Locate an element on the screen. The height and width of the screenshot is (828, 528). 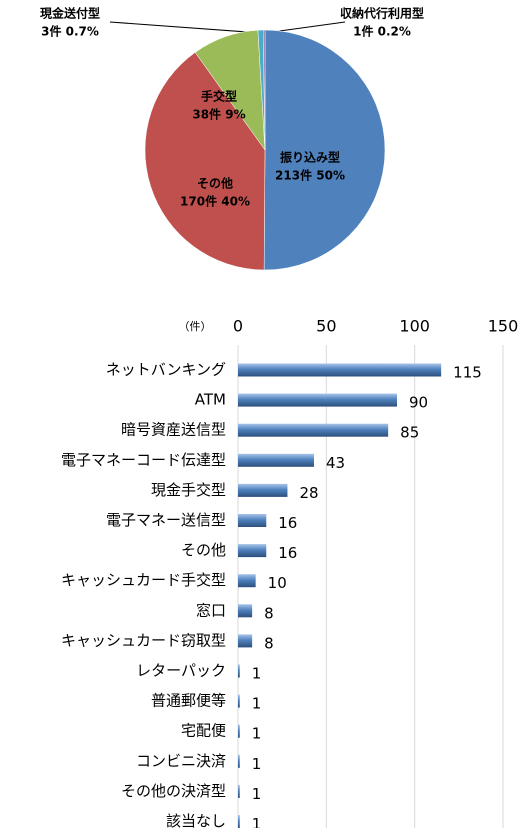
category-label: 電子マネーコード伝達型 is located at coordinates (143, 460).